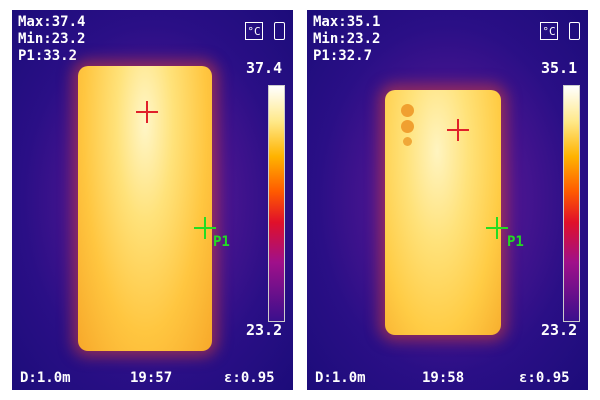  I want to click on time: 19:57, so click(151, 378).